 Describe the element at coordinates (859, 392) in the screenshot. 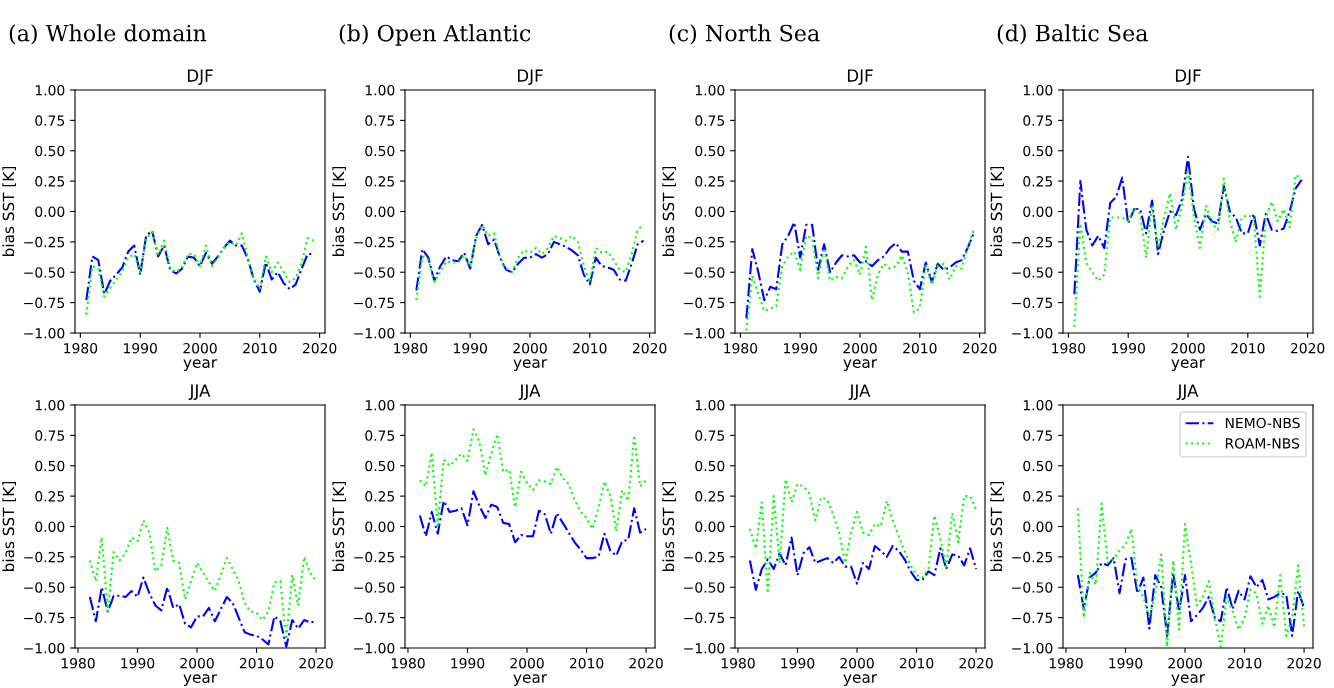

I see `chart-title: JJA` at that location.